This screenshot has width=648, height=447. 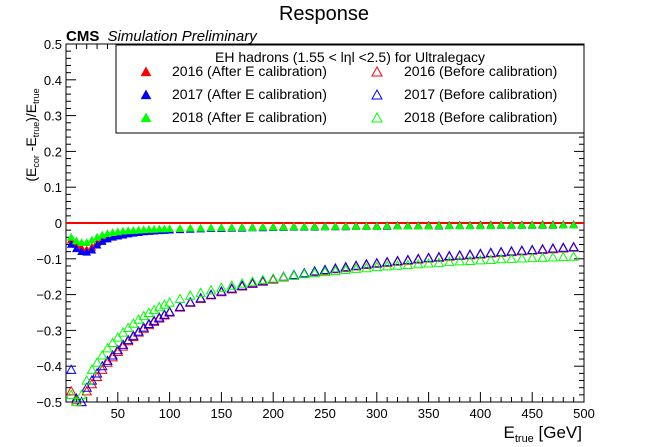 I want to click on y-tick-label: 0.1, so click(x=53, y=187).